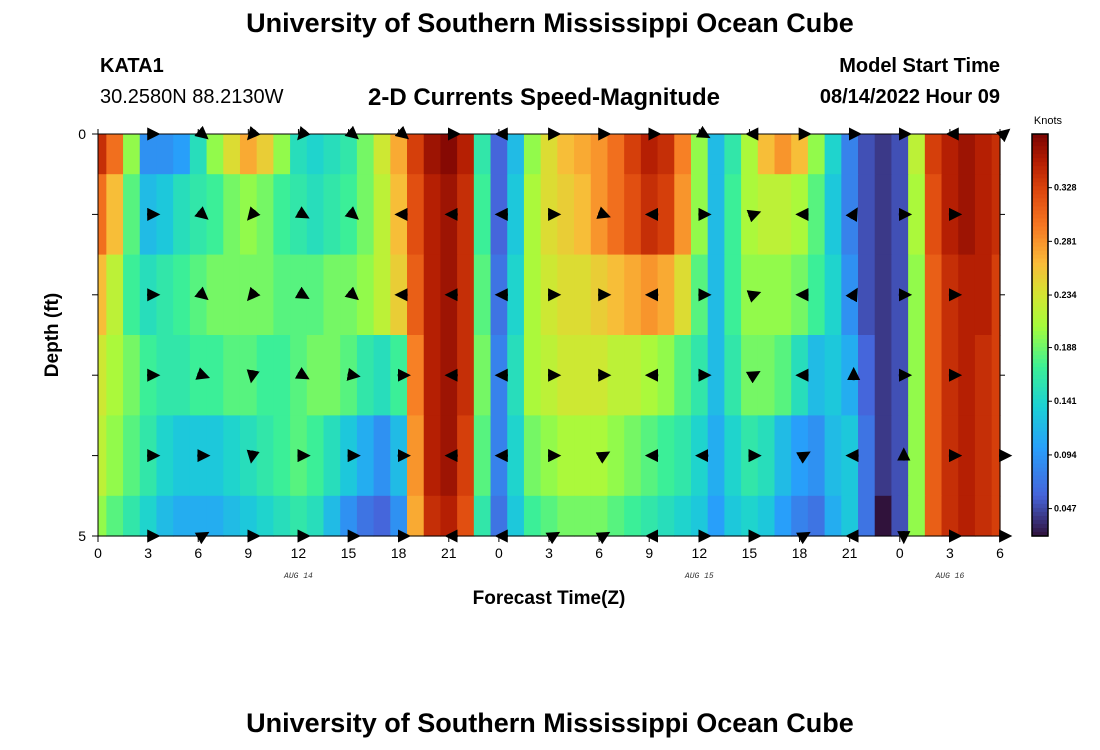 This screenshot has width=1100, height=750. I want to click on colorbar-tick-label: 0.281, so click(1065, 241).